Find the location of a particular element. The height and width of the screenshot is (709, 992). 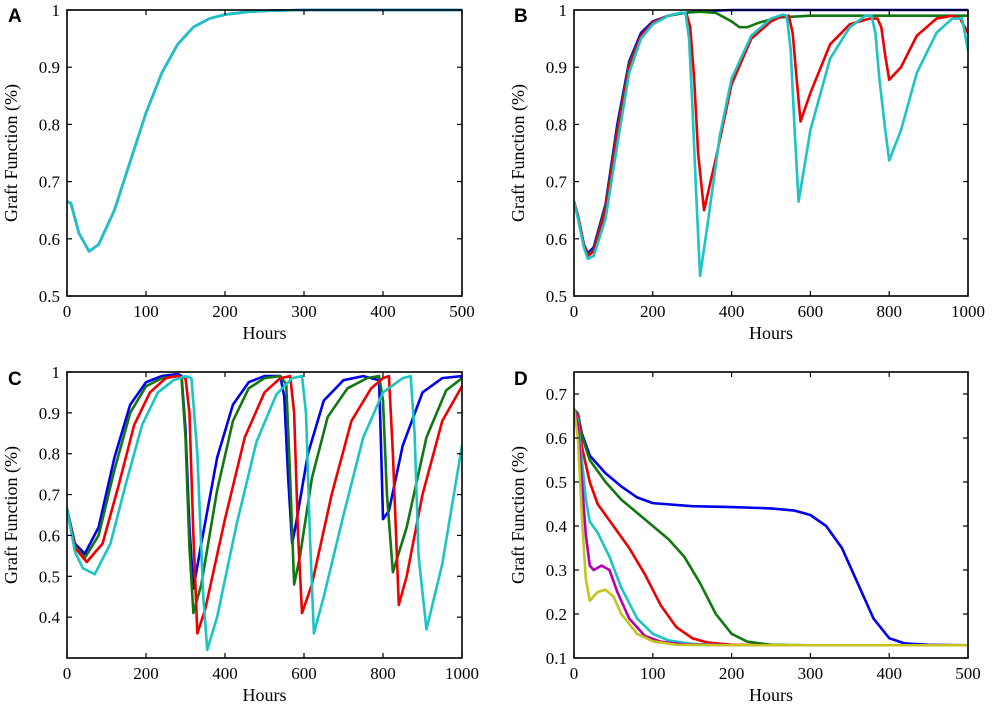

y-tick-label: 0.3 is located at coordinates (556, 570).